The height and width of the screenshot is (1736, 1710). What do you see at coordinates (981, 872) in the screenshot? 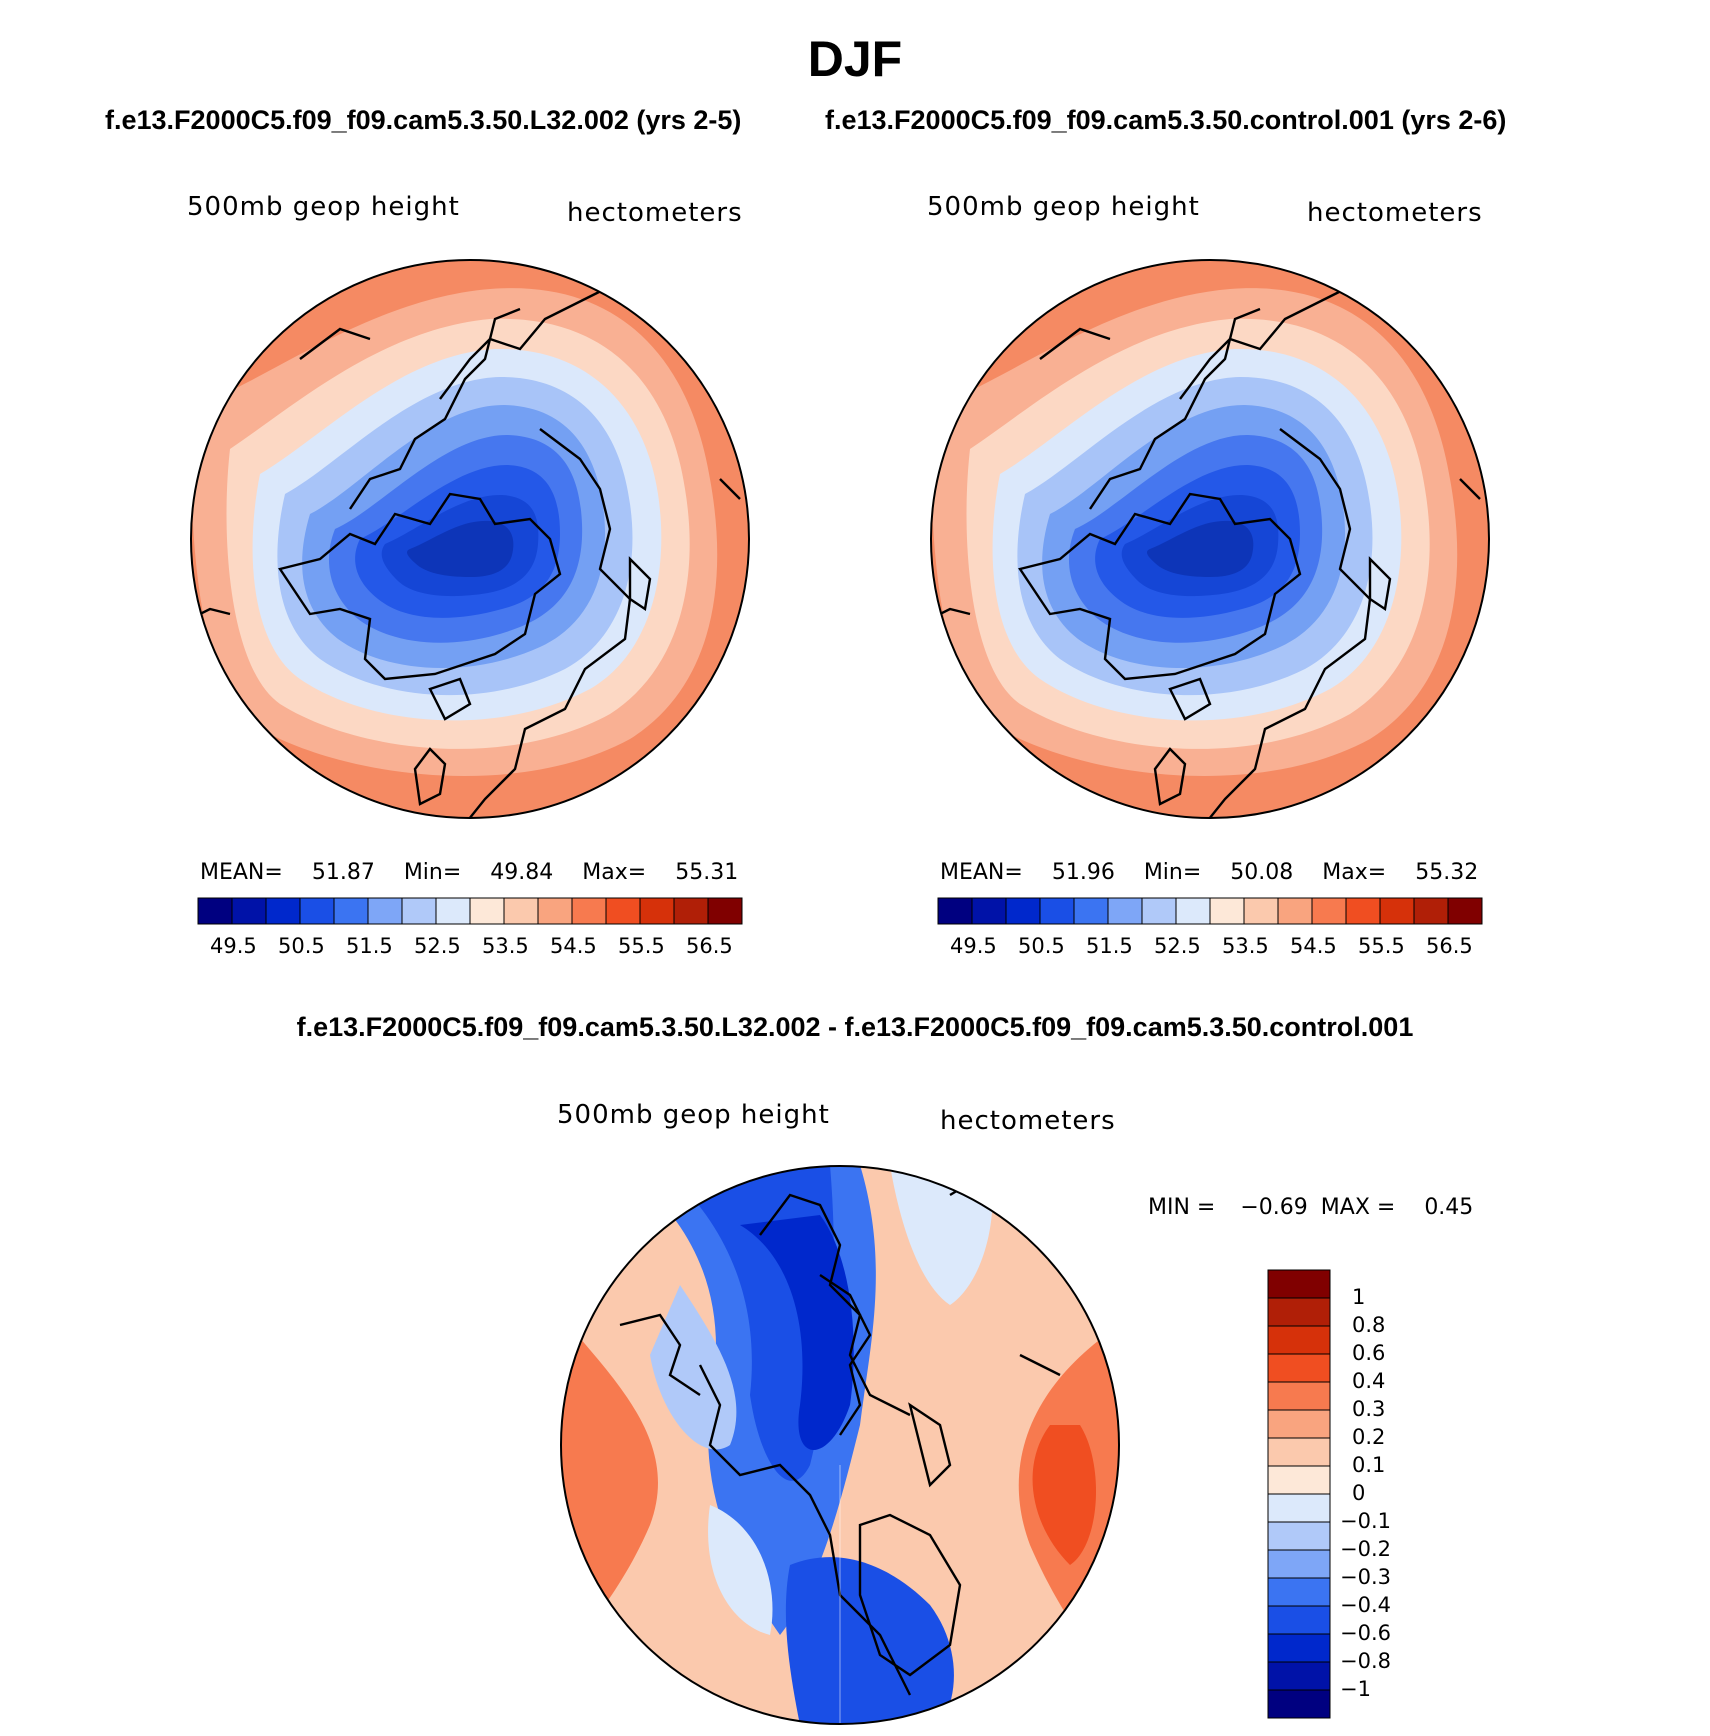
I see `right-mean-label: MEAN=` at bounding box center [981, 872].